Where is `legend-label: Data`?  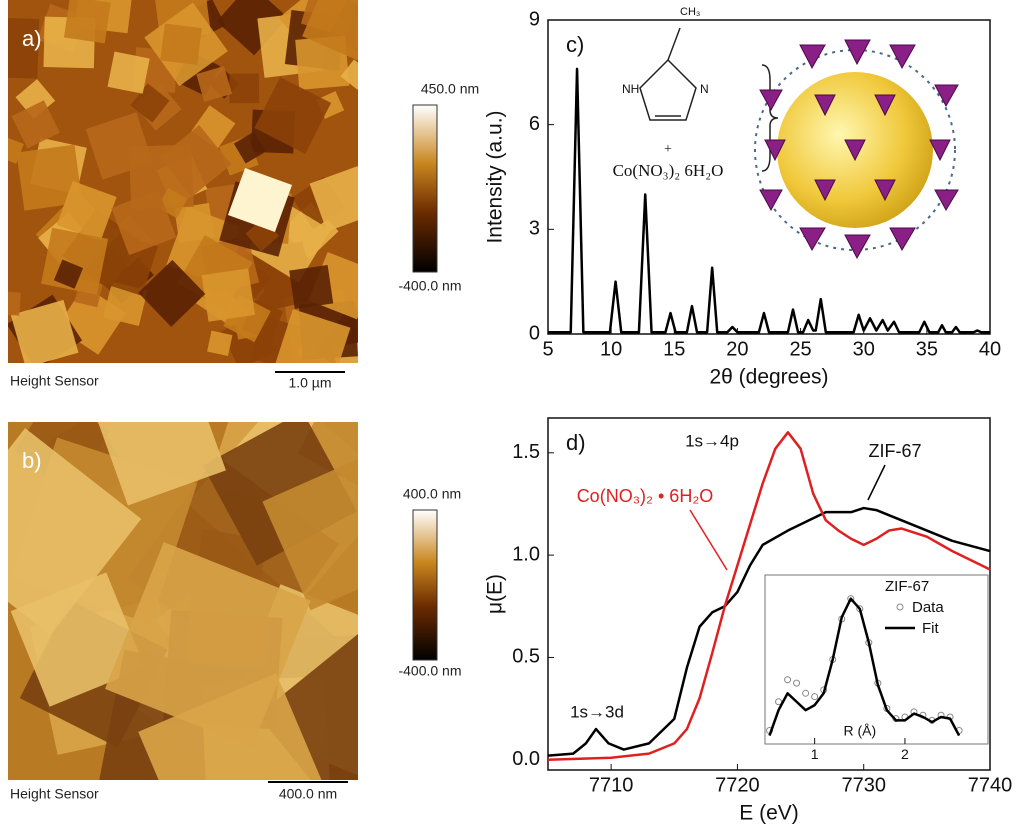 legend-label: Data is located at coordinates (928, 607).